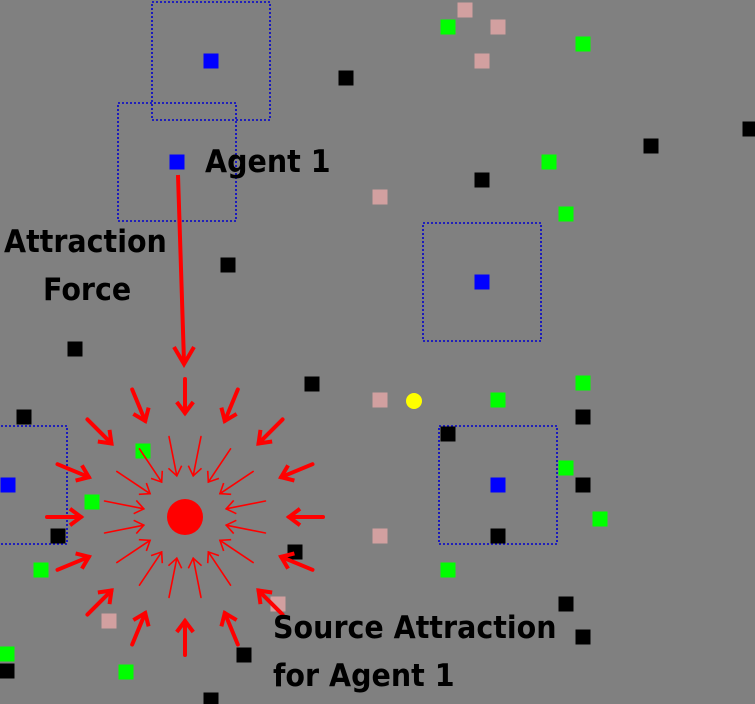  I want to click on target-point, so click(414, 401).